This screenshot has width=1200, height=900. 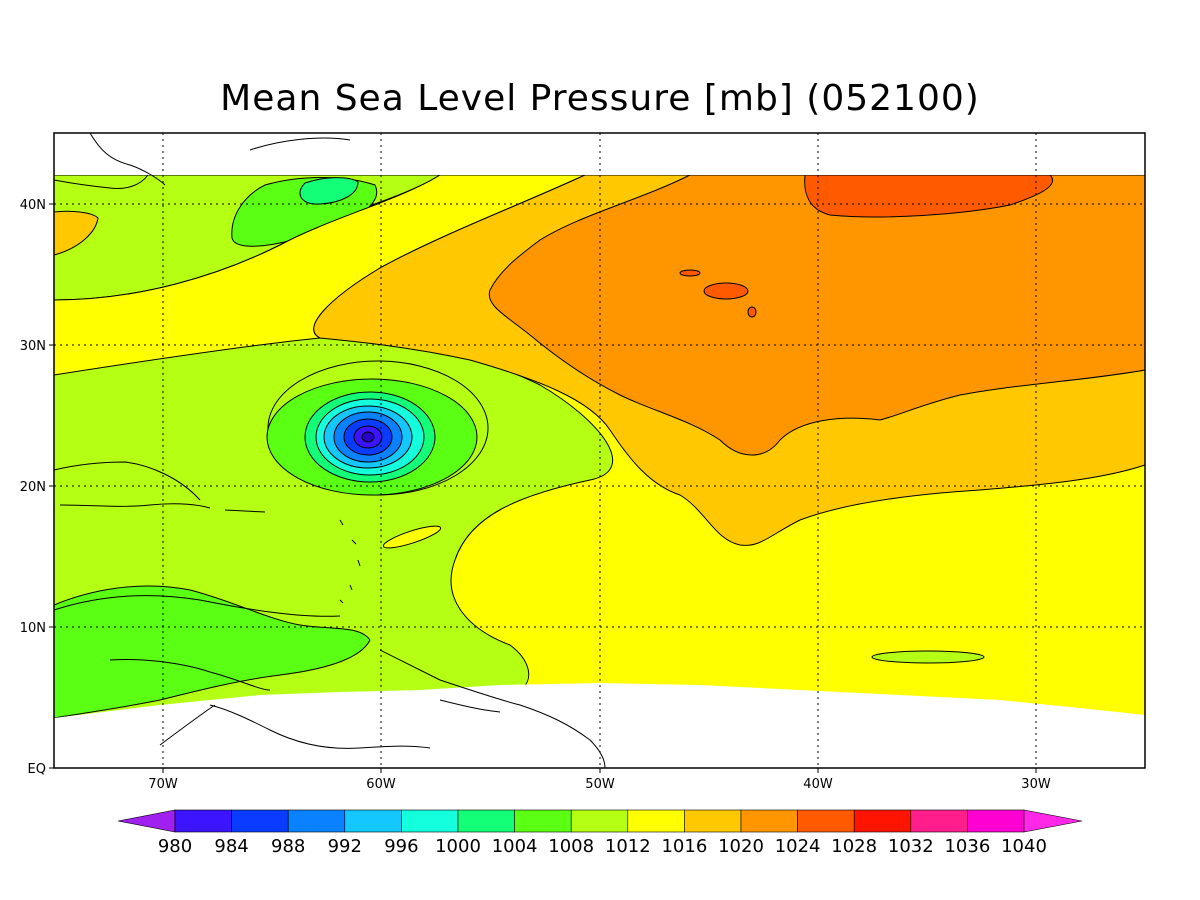 I want to click on x-tick-60w: 60W, so click(x=381, y=784).